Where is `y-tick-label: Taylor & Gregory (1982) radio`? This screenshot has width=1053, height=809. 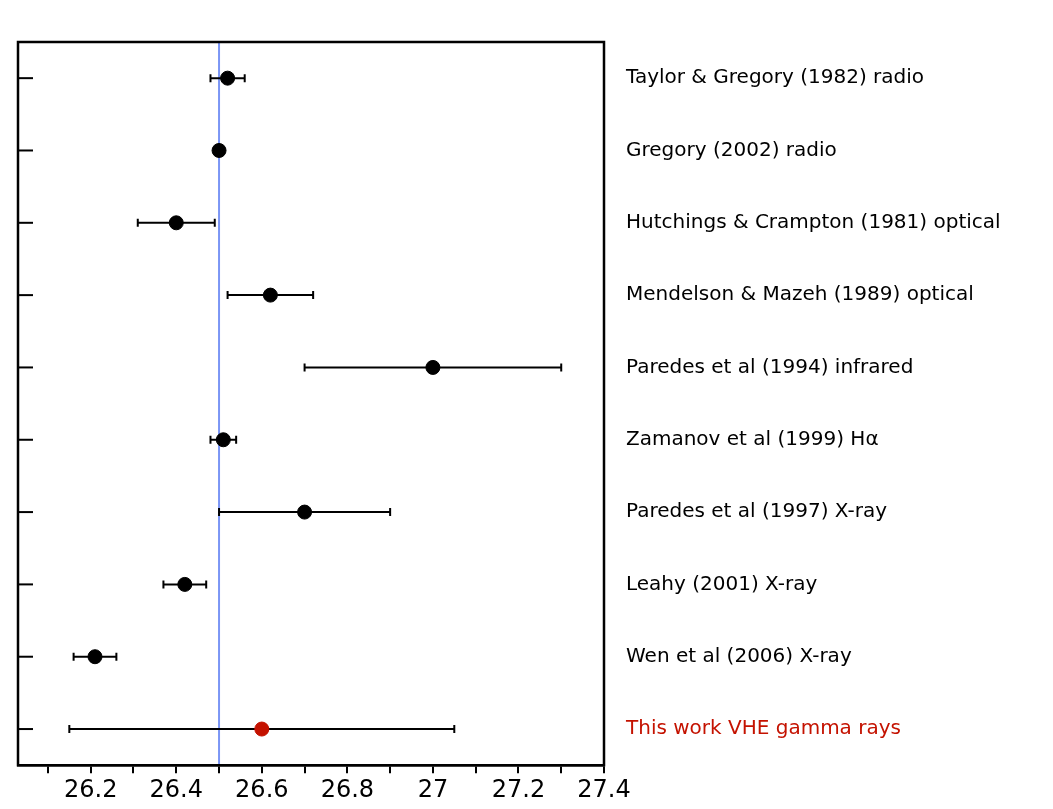
y-tick-label: Taylor & Gregory (1982) radio is located at coordinates (775, 76).